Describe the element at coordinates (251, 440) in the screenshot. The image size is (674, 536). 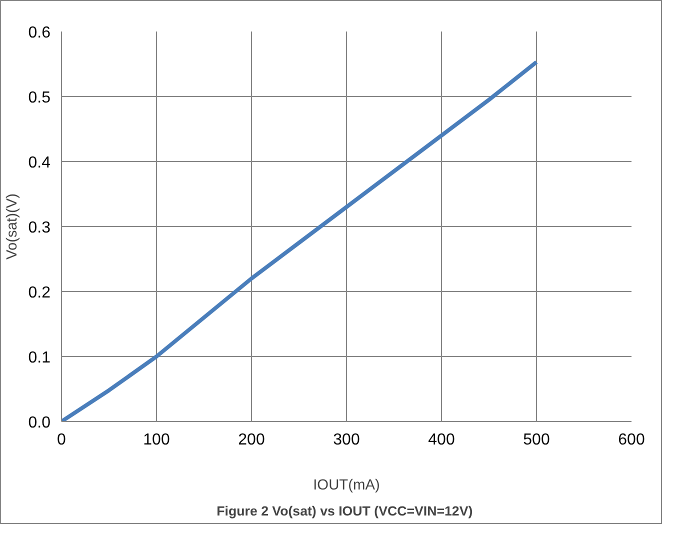
I see `x-tick-label: 200` at that location.